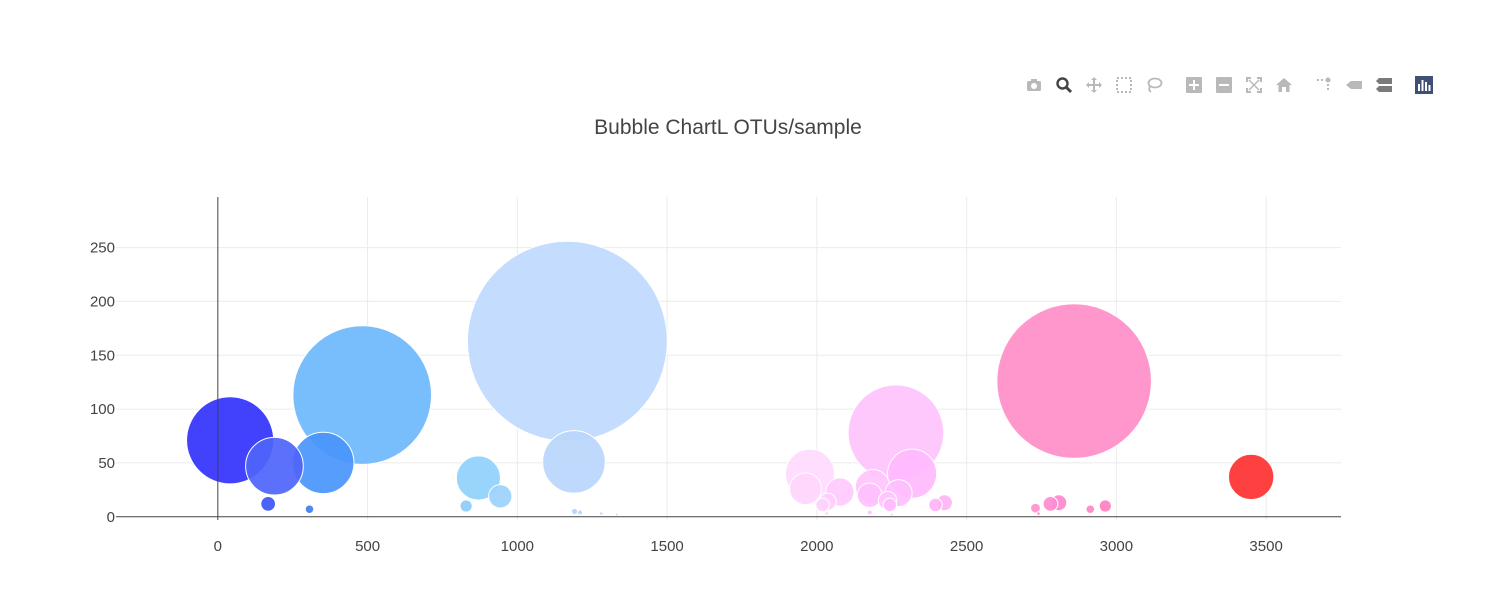 This screenshot has height=592, width=1511. Describe the element at coordinates (102, 409) in the screenshot. I see `y-tick-label: 100` at that location.